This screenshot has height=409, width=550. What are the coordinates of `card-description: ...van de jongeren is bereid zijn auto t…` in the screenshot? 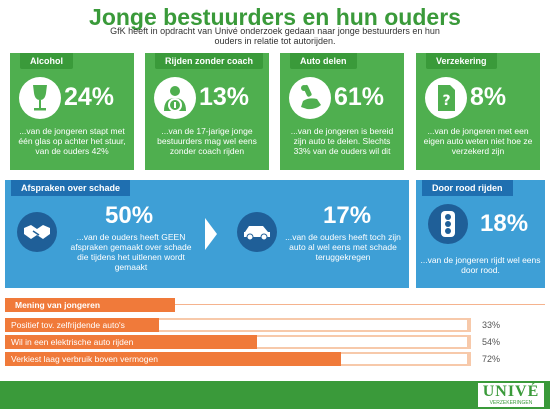 It's located at (342, 141).